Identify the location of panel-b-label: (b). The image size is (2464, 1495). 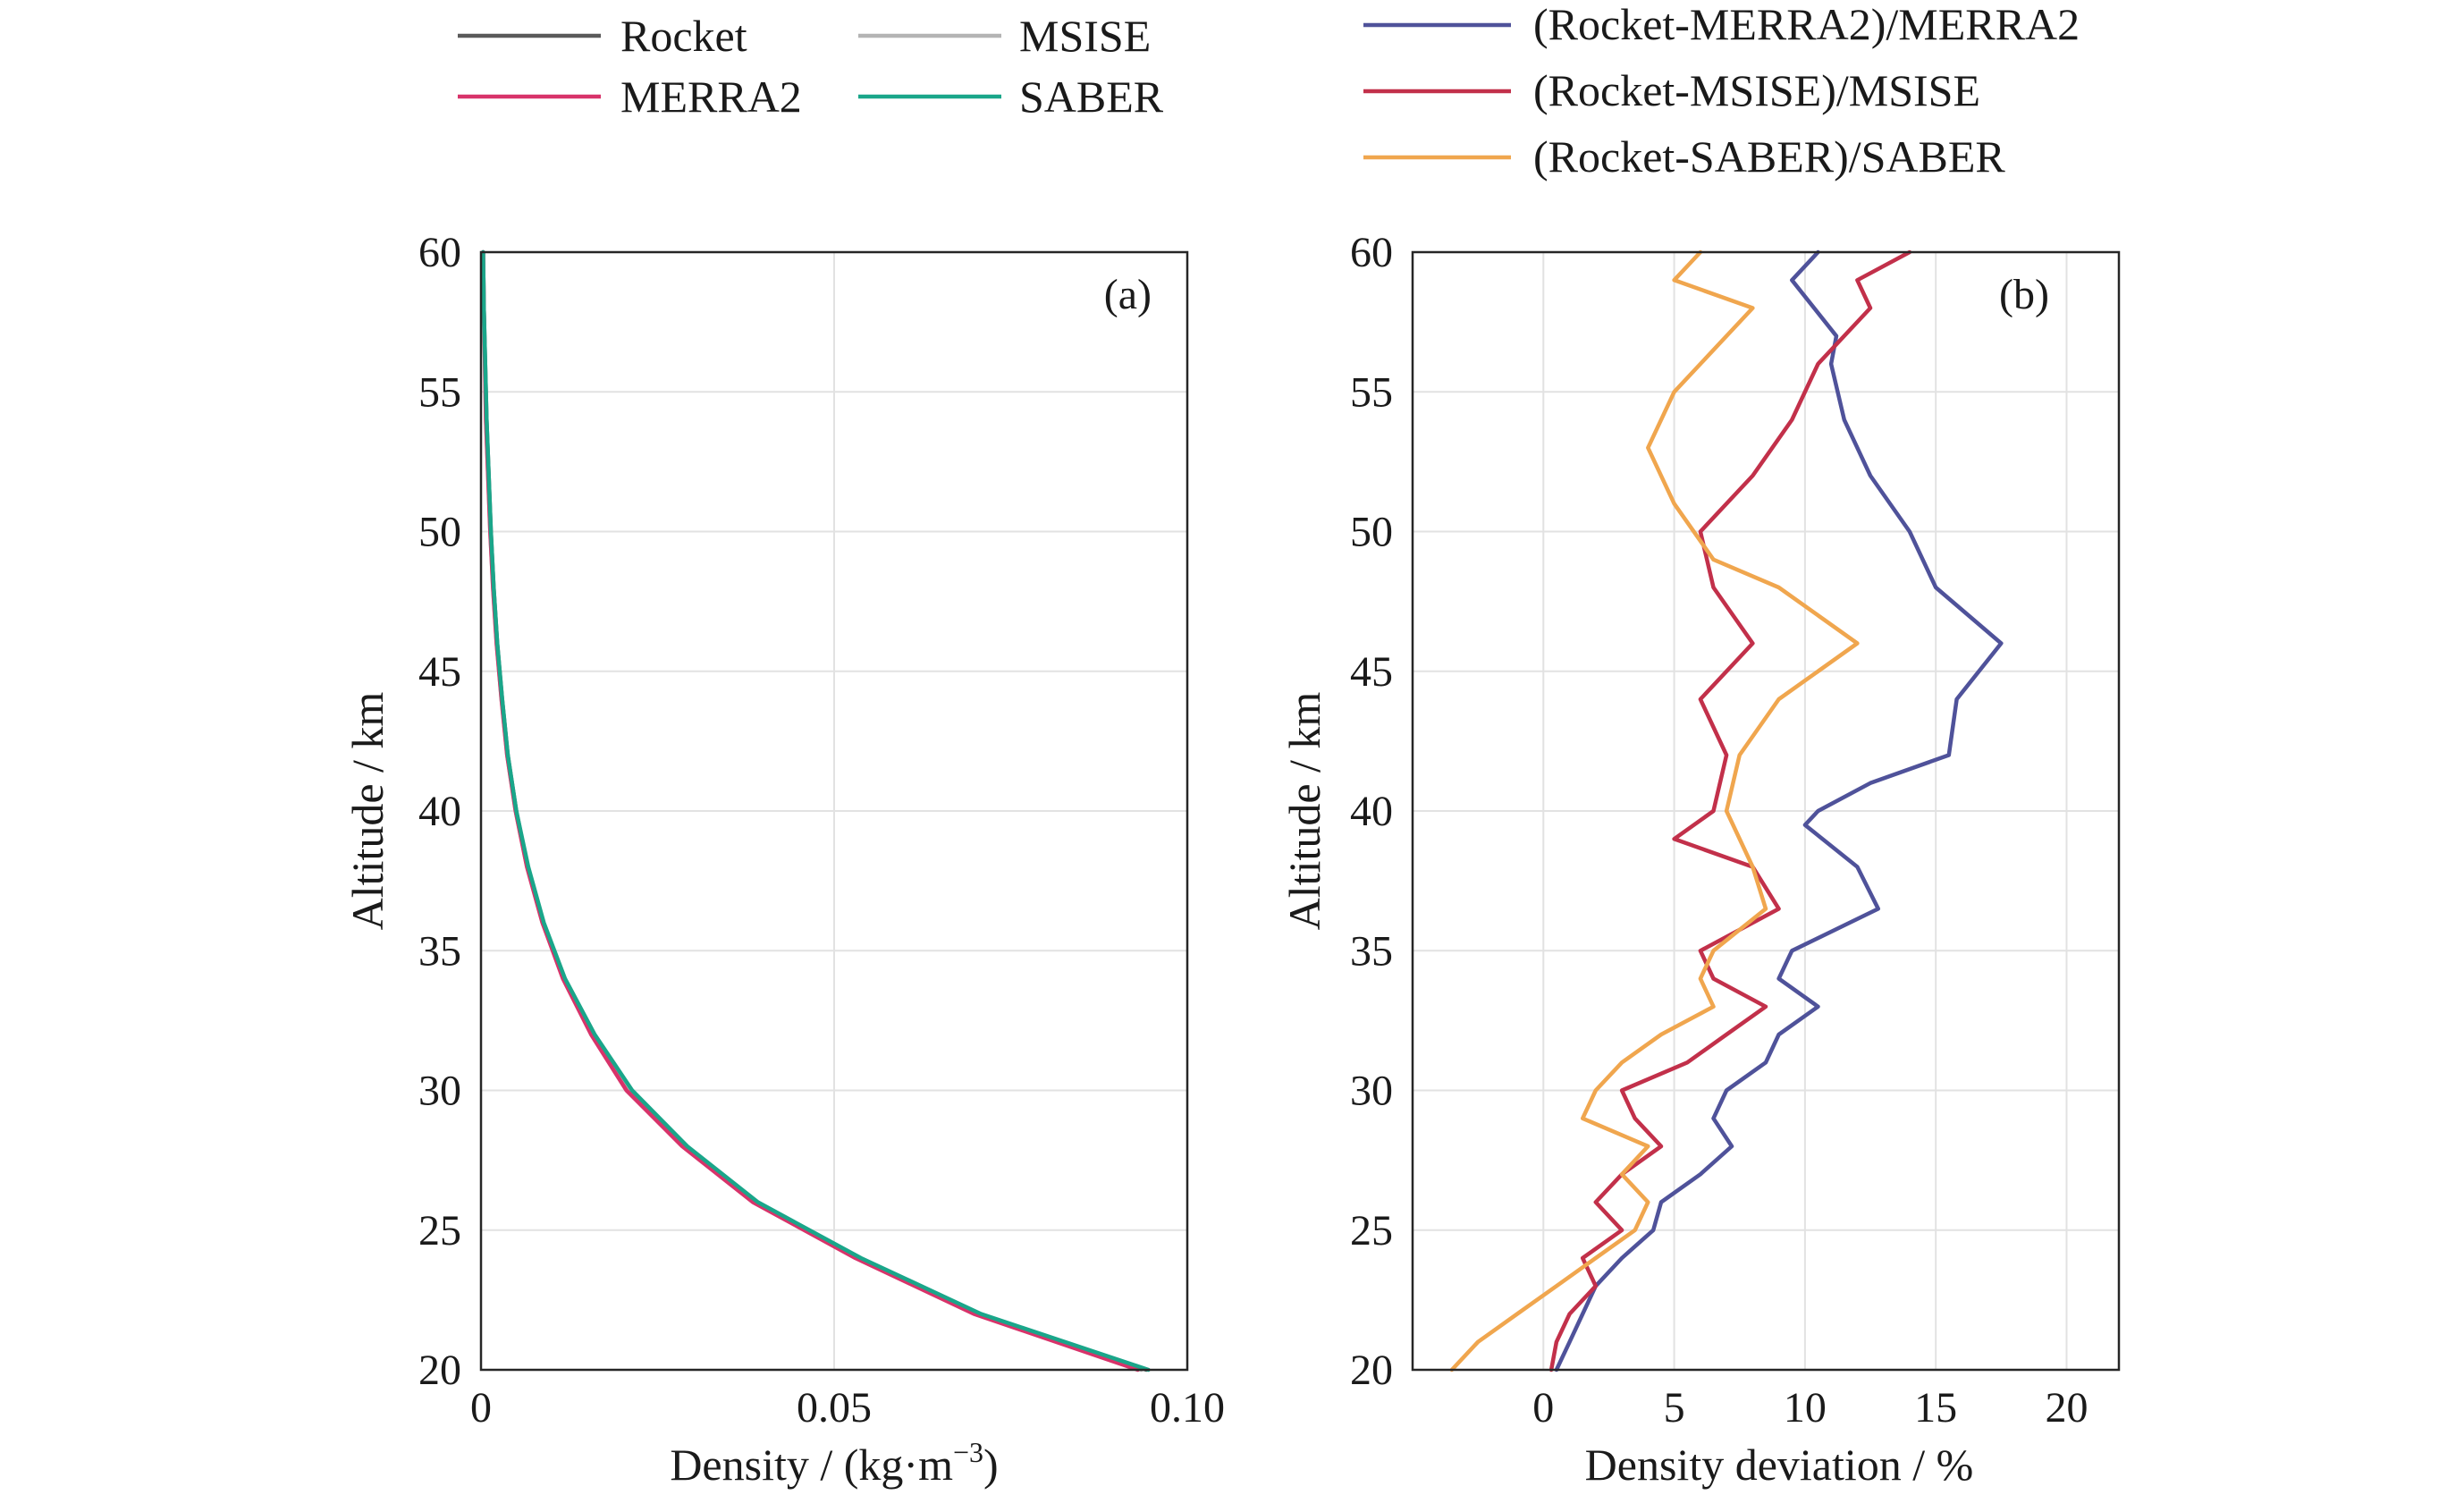
(2024, 294).